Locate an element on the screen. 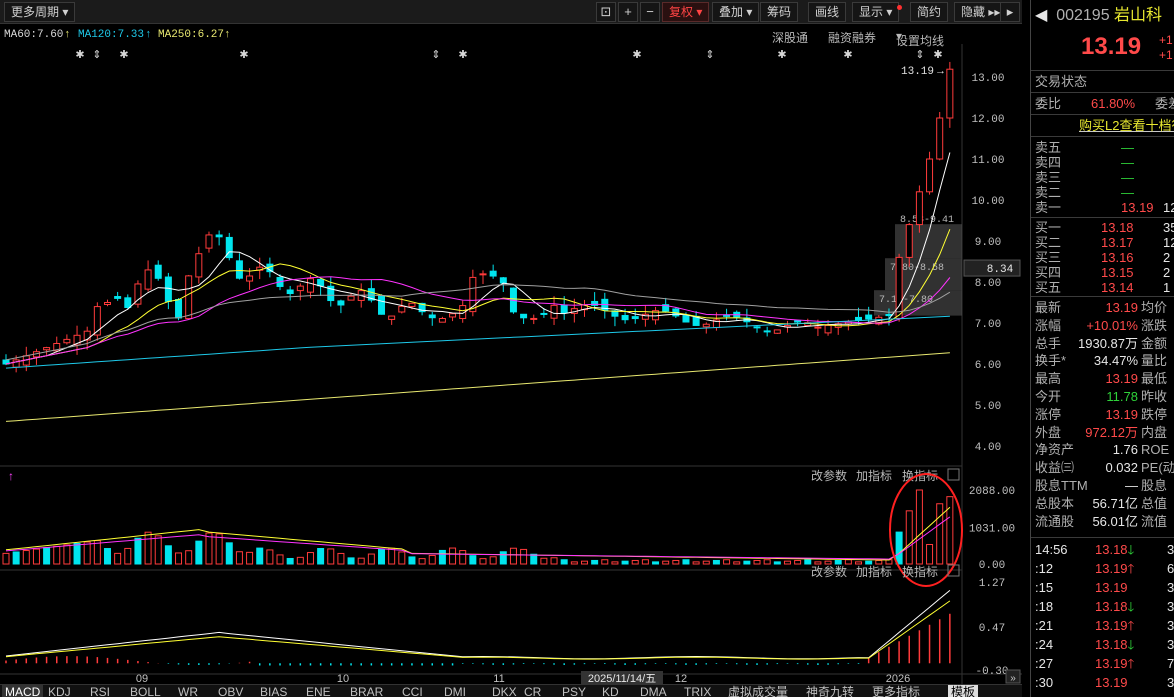 The image size is (1174, 697). lock-icon: ⊡ is located at coordinates (606, 12).